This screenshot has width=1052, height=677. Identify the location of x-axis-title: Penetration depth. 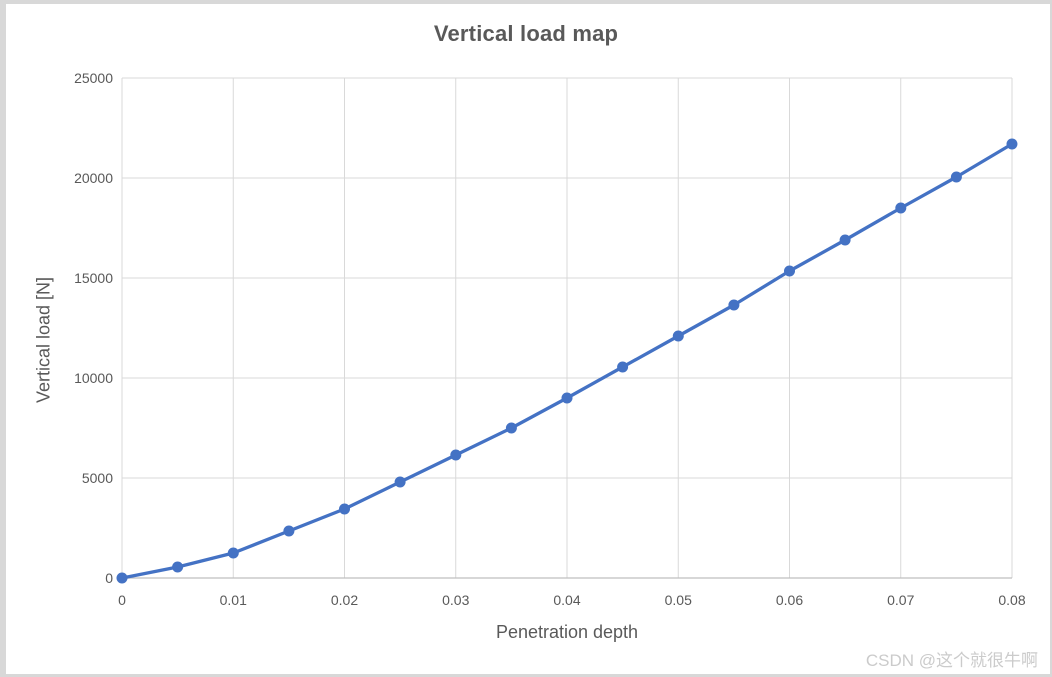
(567, 632).